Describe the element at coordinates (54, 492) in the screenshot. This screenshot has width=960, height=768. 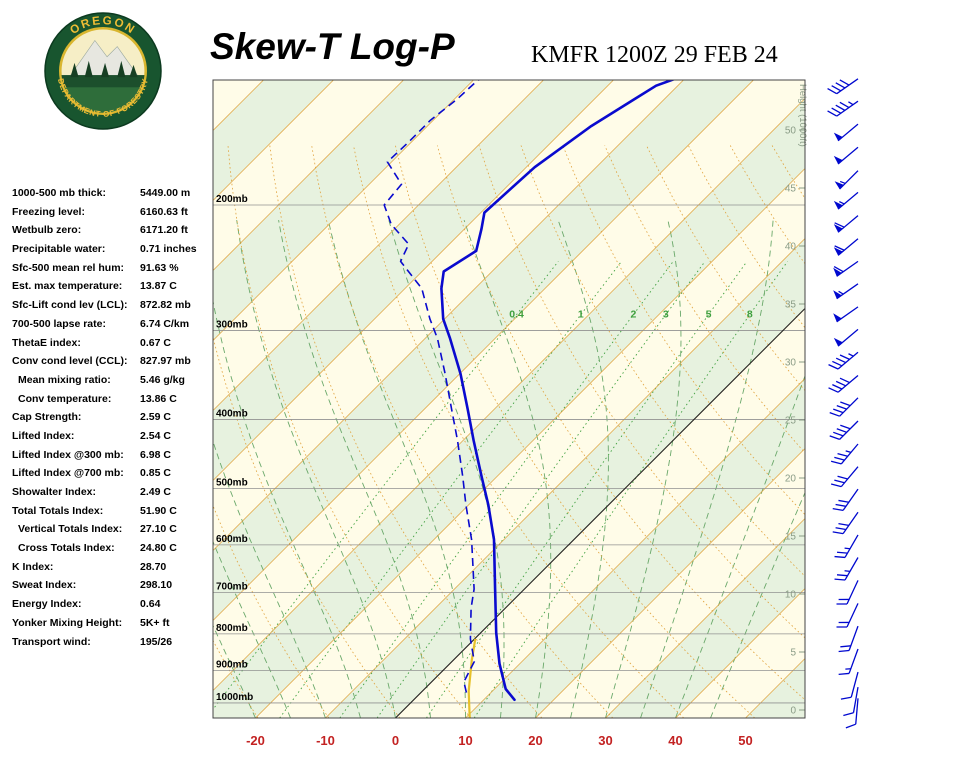
I see `stat-label: Showalter Index:` at that location.